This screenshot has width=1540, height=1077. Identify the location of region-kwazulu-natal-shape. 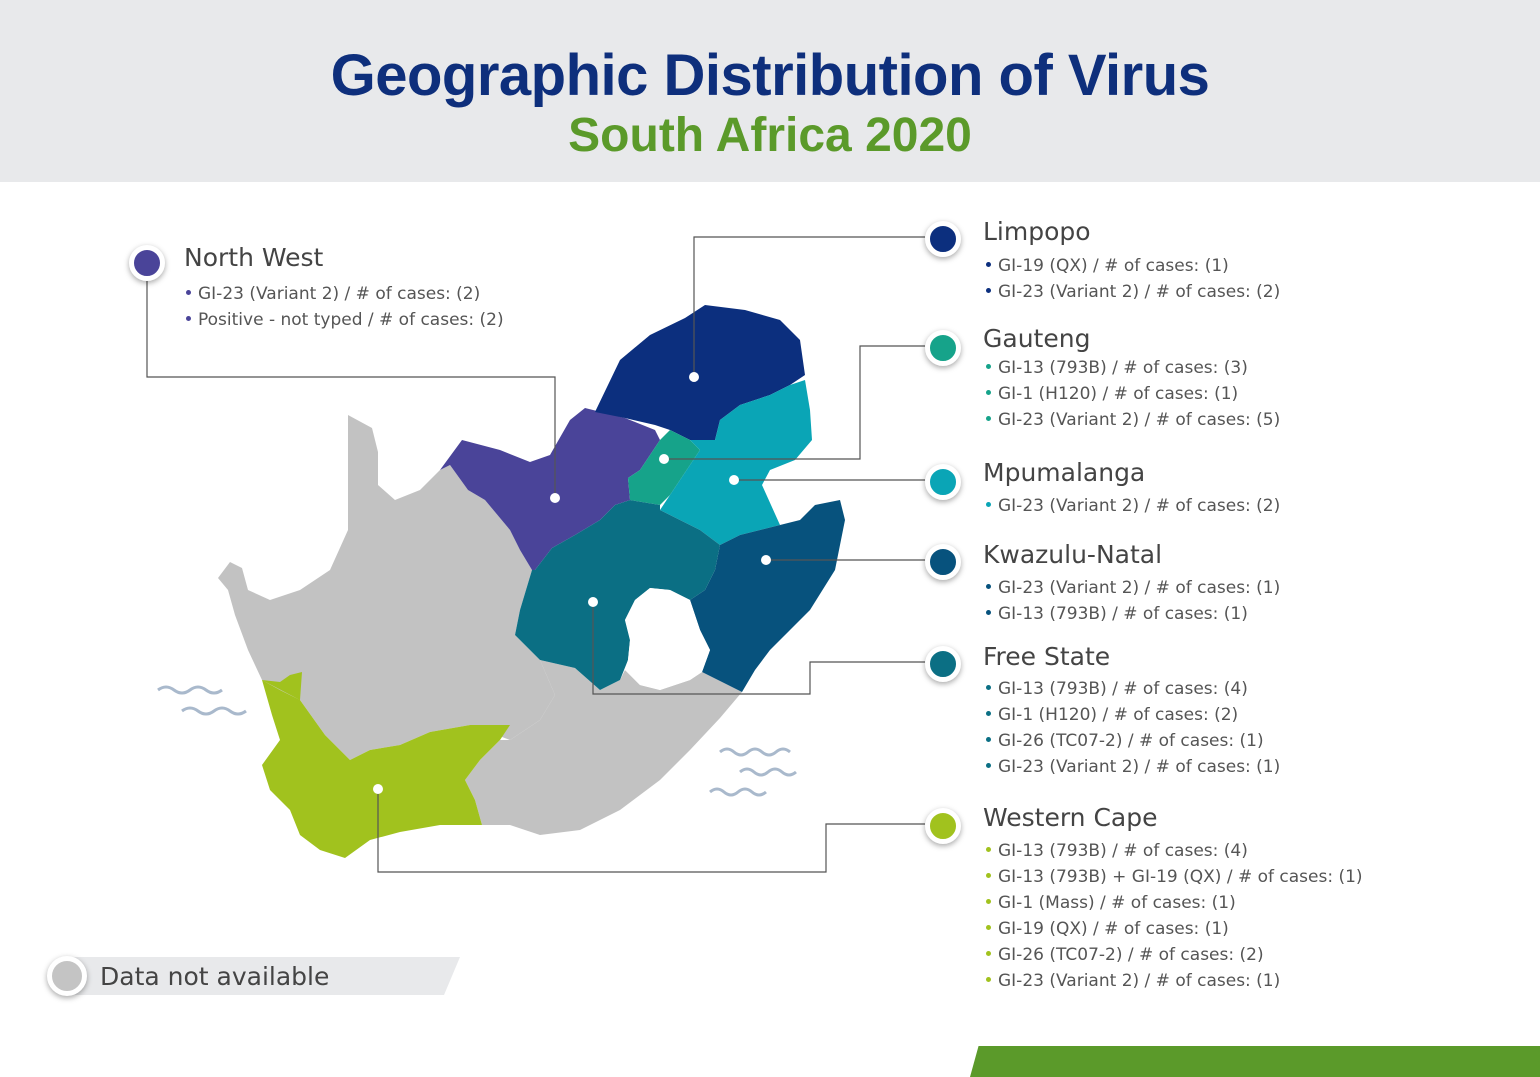
(767, 596).